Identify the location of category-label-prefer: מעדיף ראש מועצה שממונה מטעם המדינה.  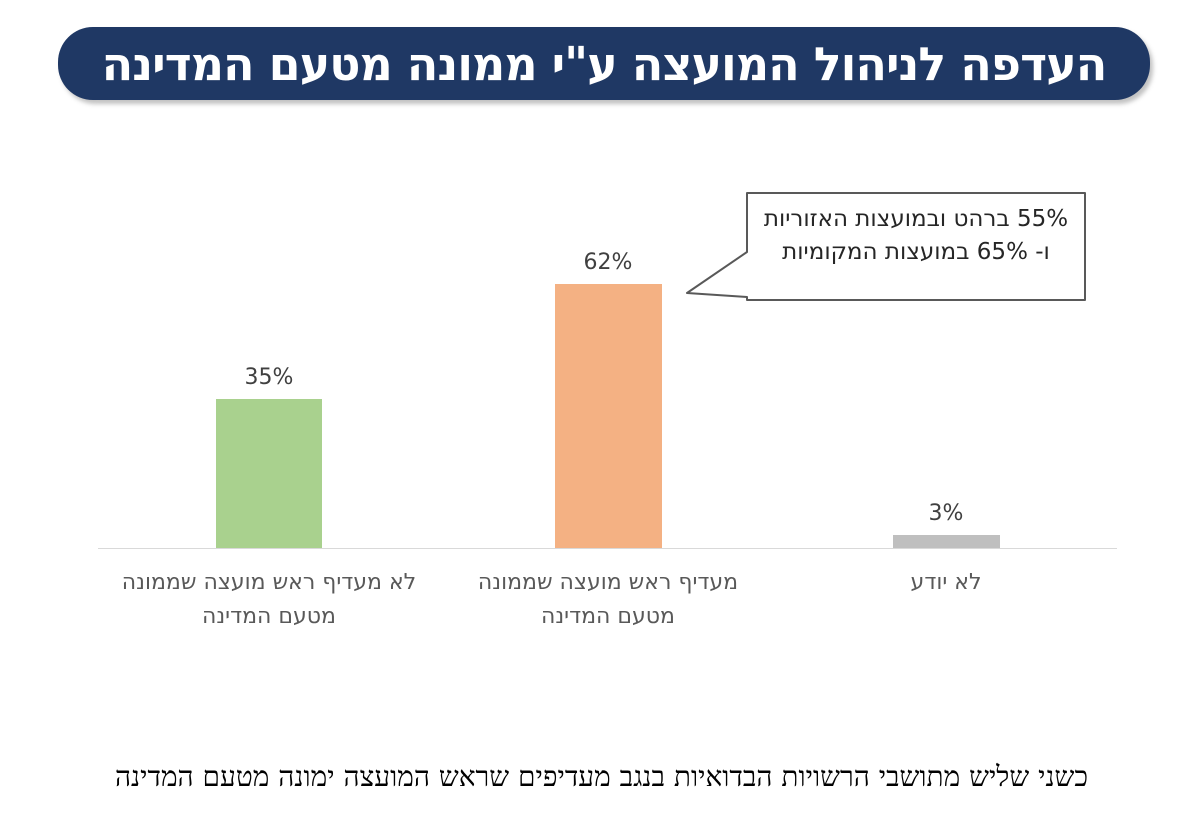
(608, 600).